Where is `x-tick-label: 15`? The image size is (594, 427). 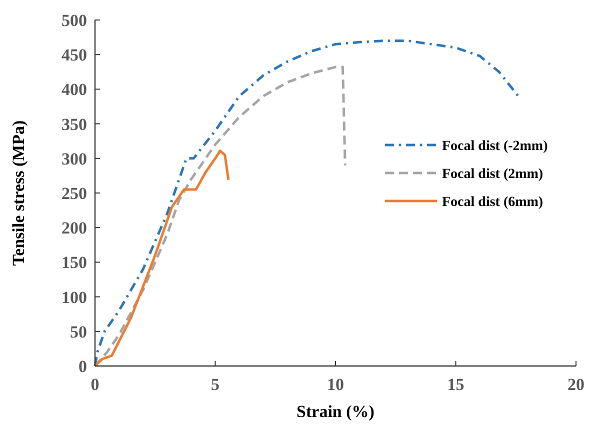
x-tick-label: 15 is located at coordinates (455, 384).